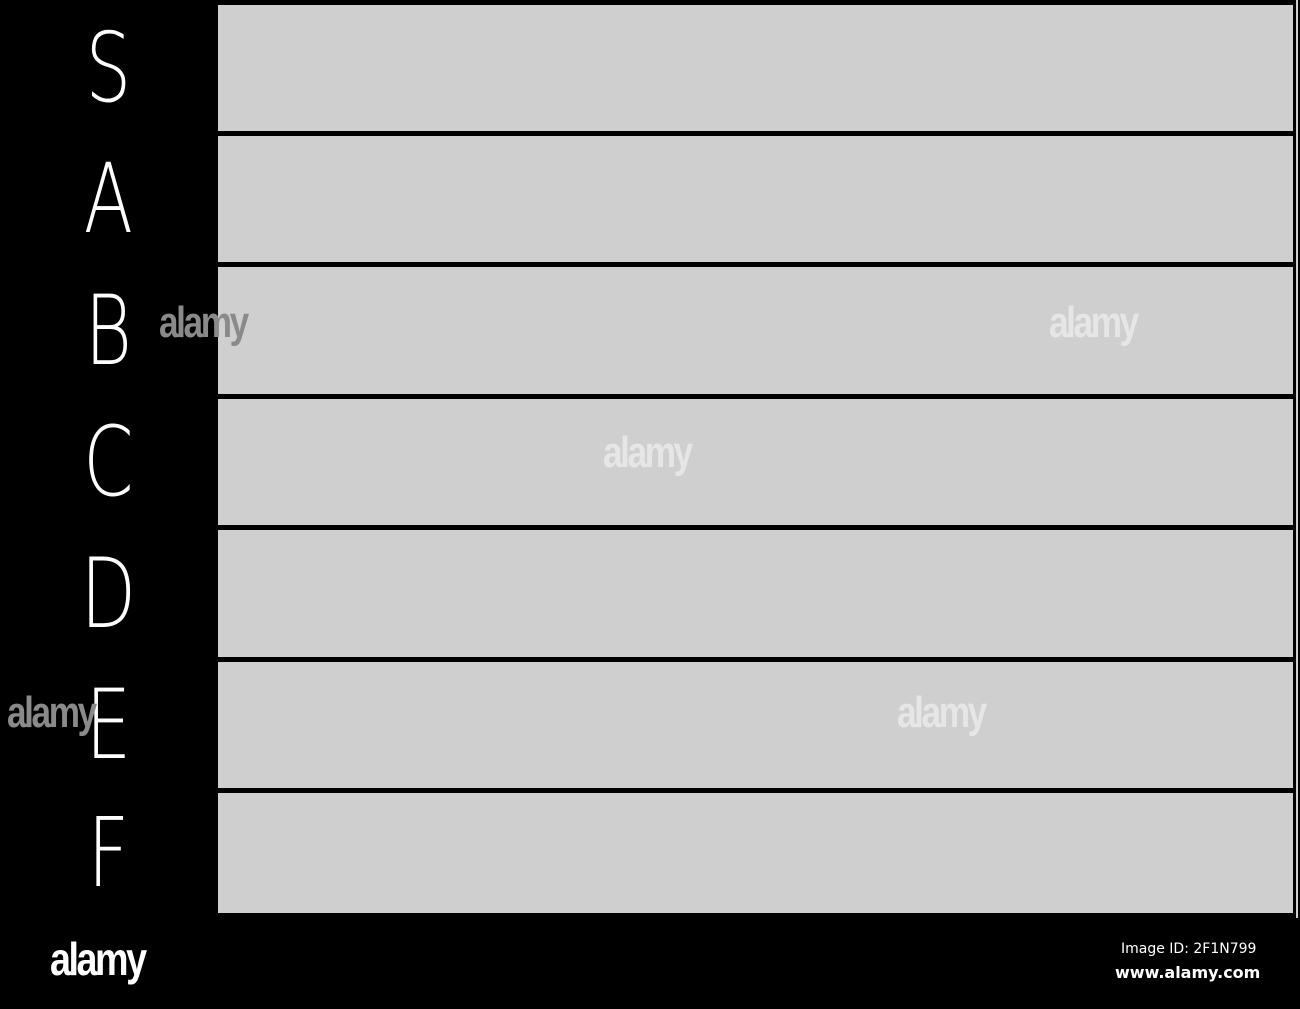 The height and width of the screenshot is (1009, 1300). What do you see at coordinates (1297, 459) in the screenshot?
I see `right-edge-line` at bounding box center [1297, 459].